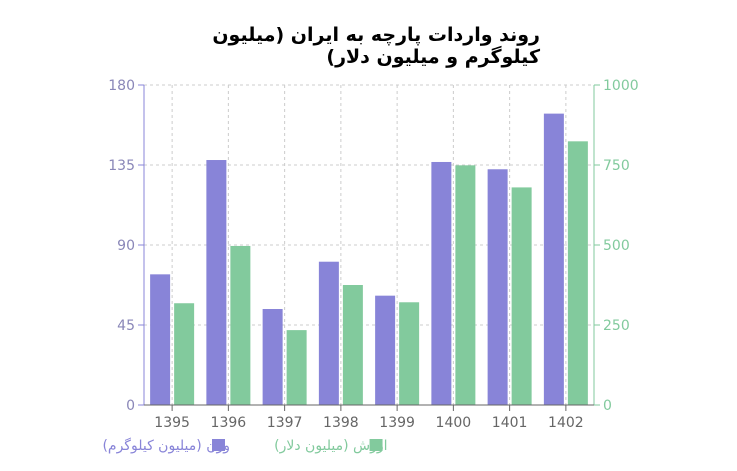 The image size is (737, 471). Describe the element at coordinates (607, 406) in the screenshot. I see `right-tick-label: 0` at that location.